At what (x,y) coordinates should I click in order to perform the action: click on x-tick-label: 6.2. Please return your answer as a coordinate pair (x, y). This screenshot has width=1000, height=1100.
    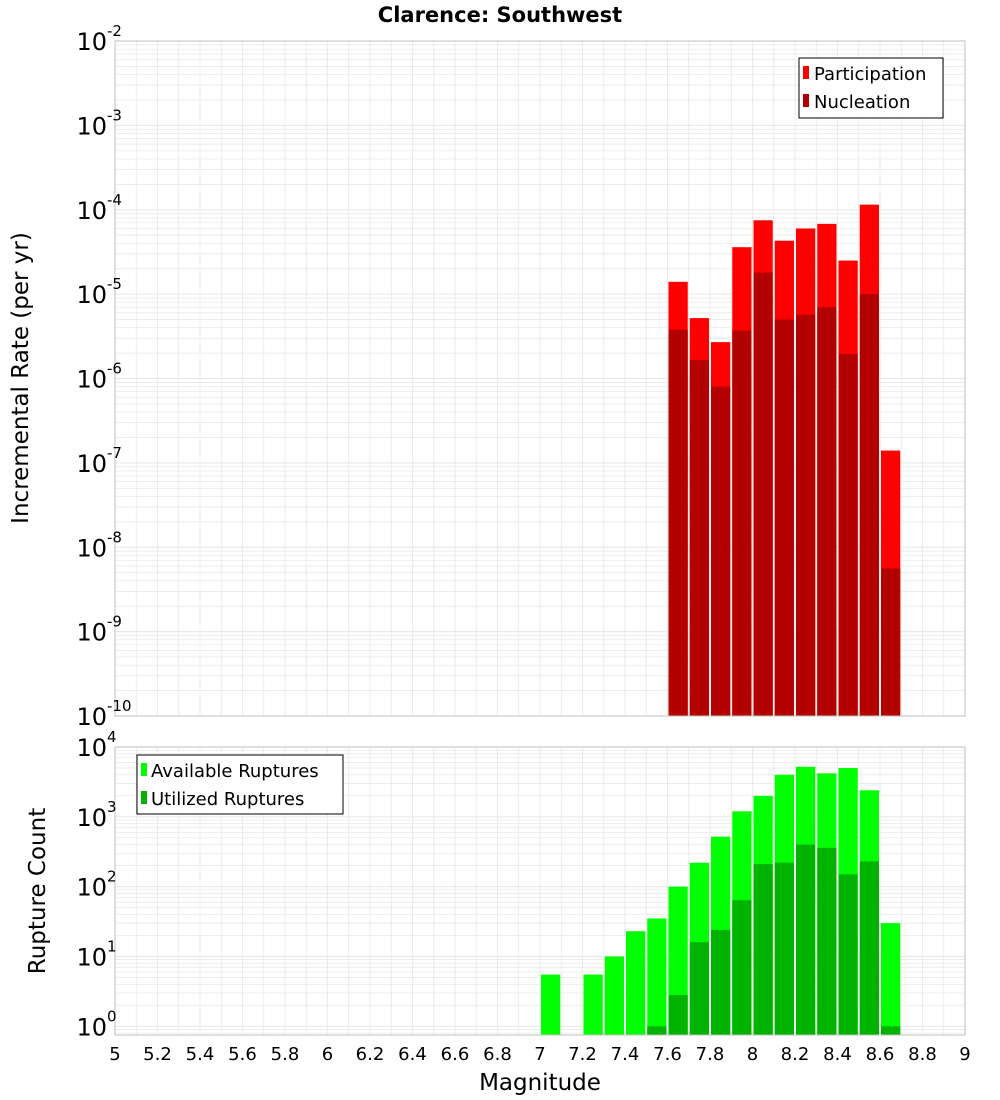
    Looking at the image, I should click on (370, 1054).